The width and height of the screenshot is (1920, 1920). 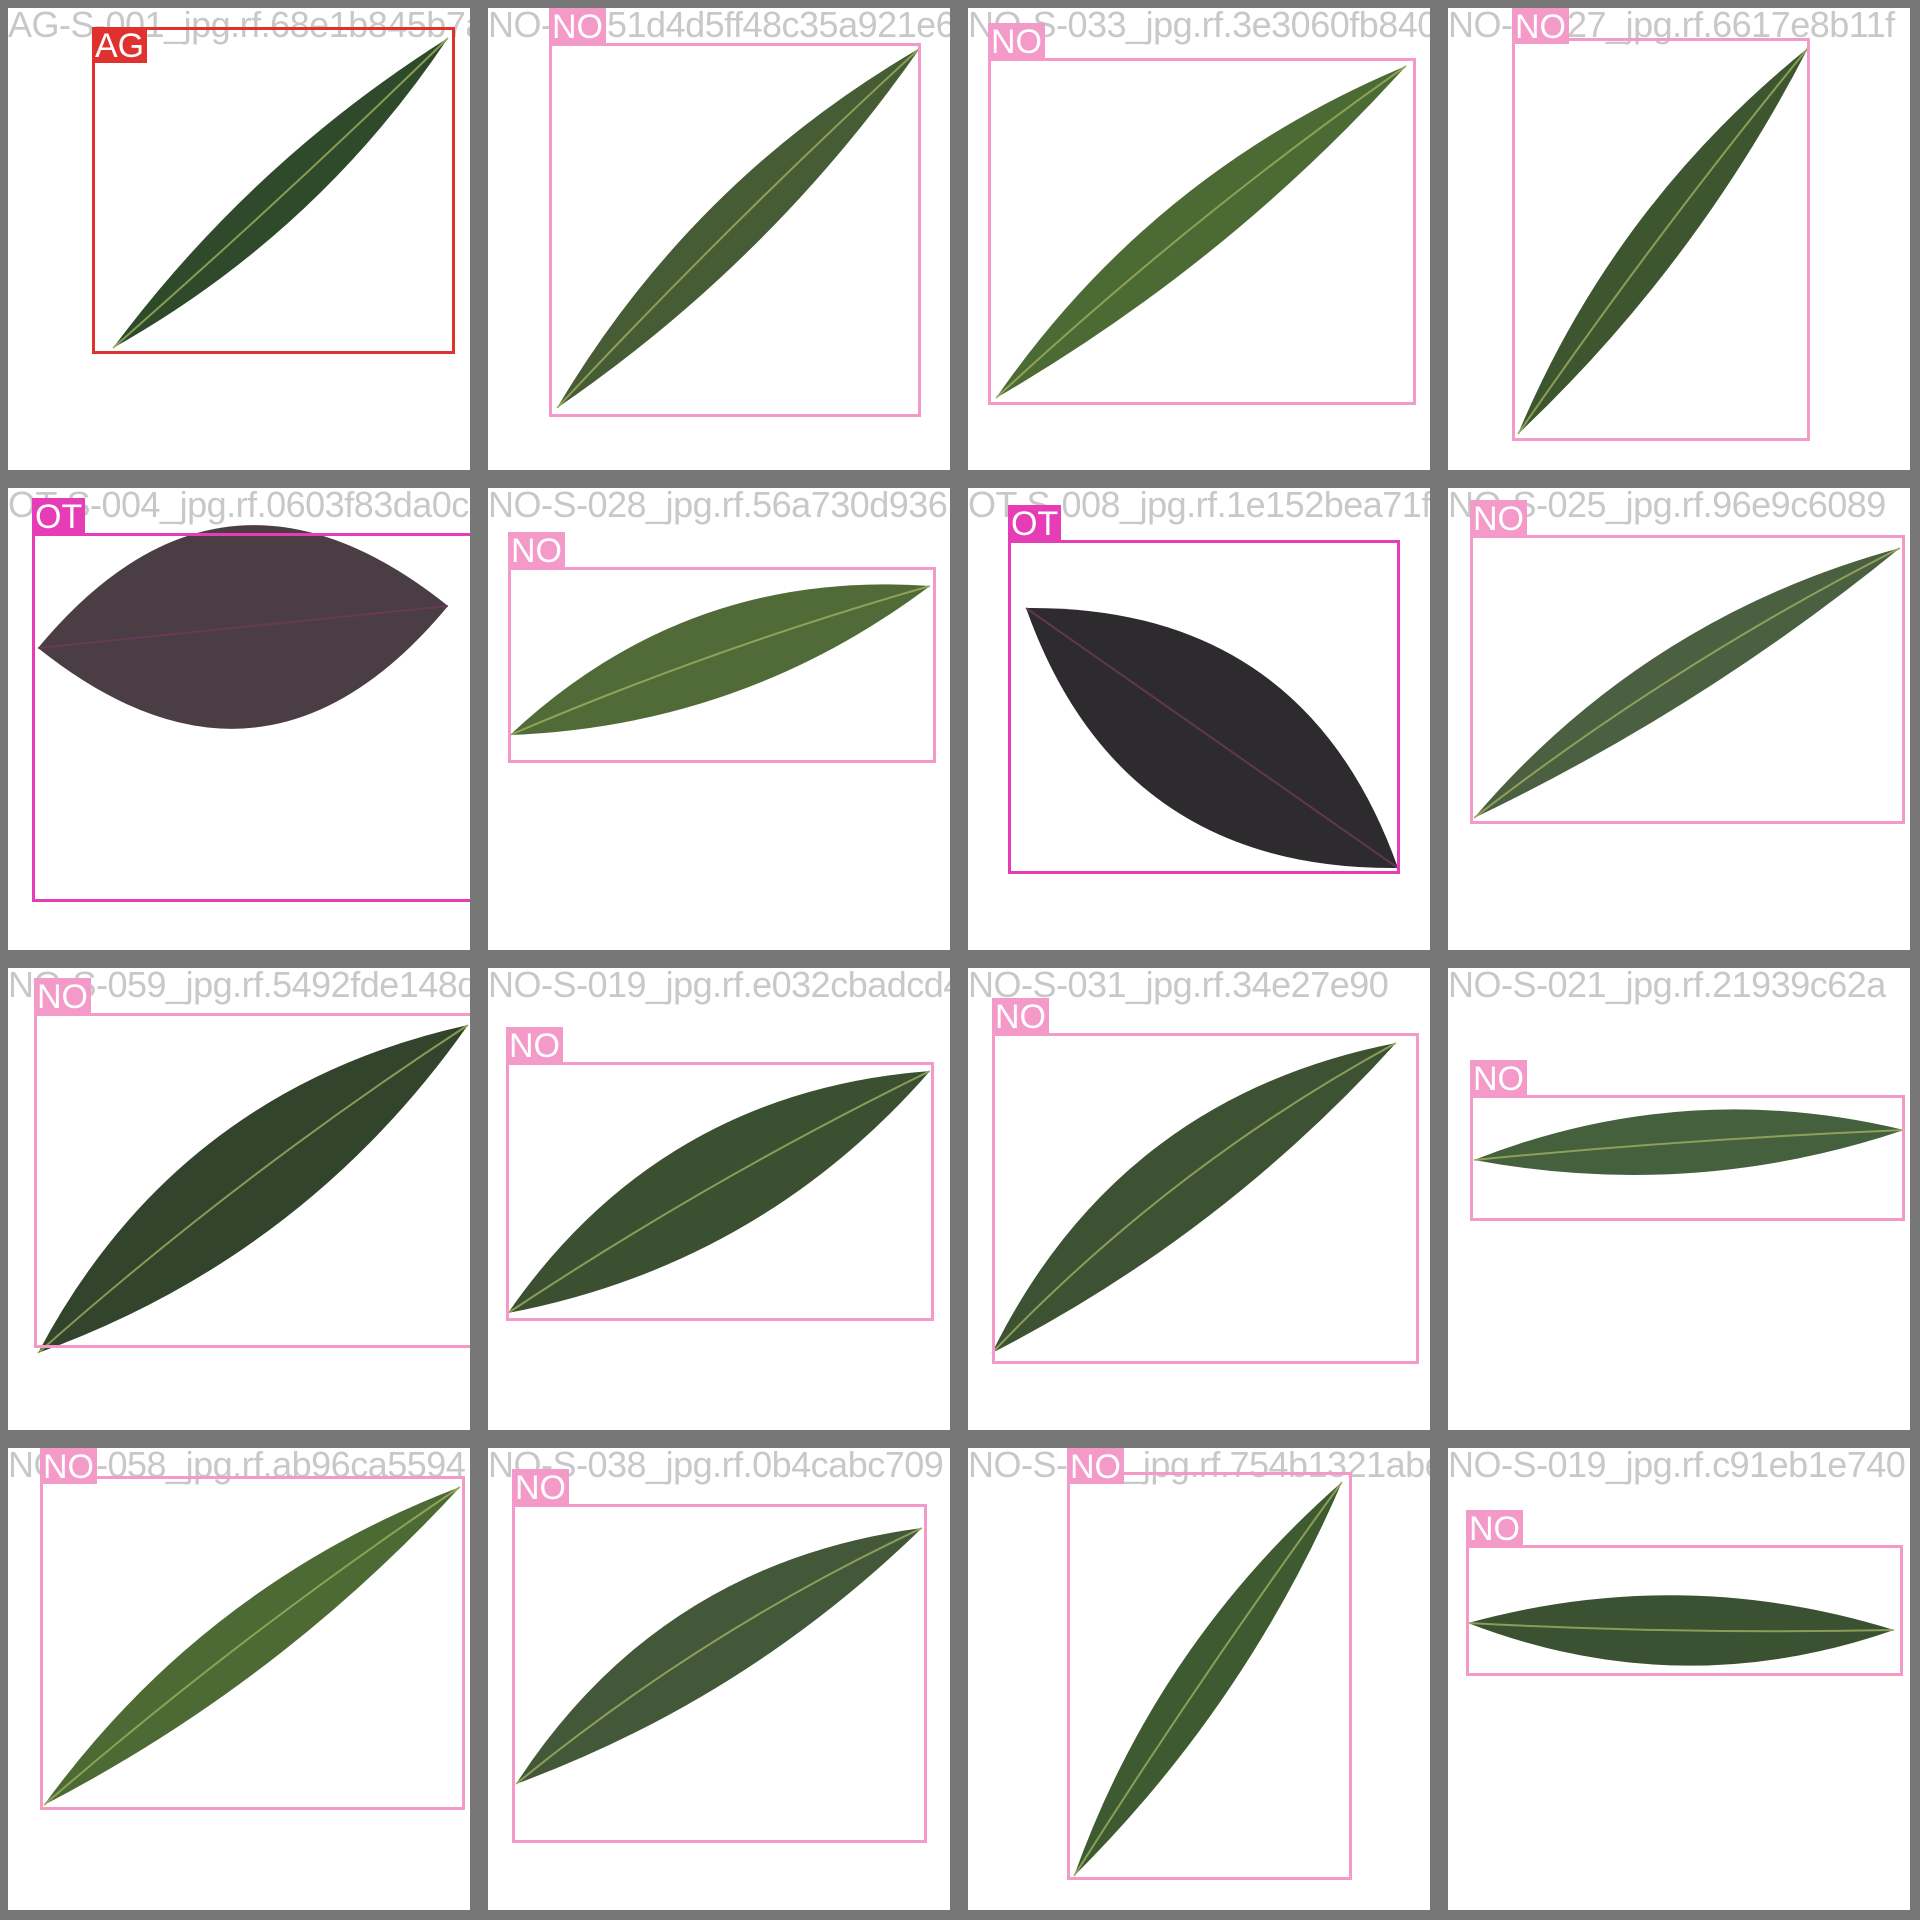 I want to click on image-filename: NO-S-011_jpg.rf.754b1321abe, so click(x=1199, y=1466).